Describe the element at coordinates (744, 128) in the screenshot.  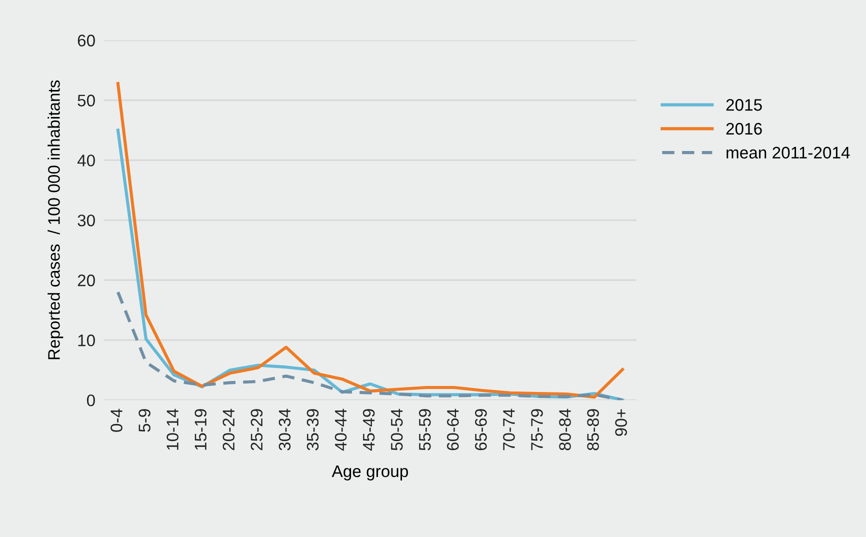
I see `legend-label: 2016` at that location.